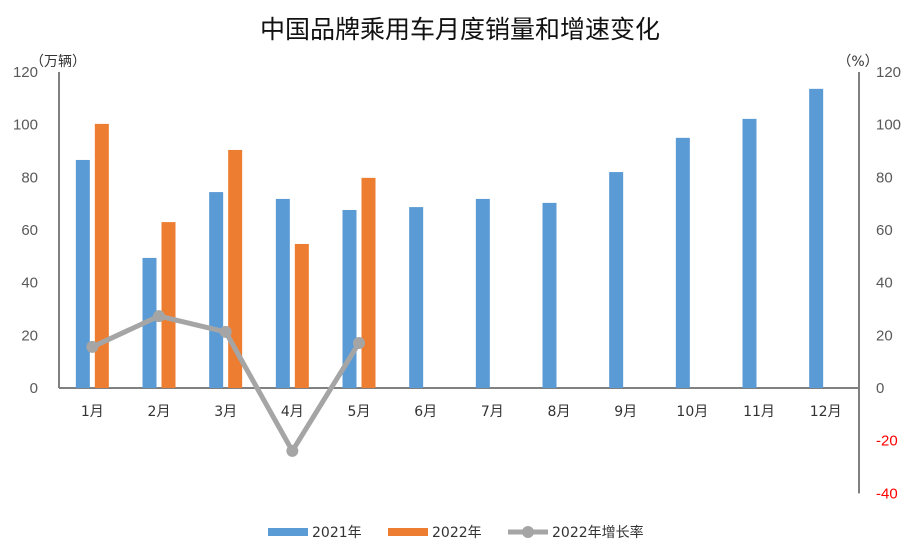  Describe the element at coordinates (25, 125) in the screenshot. I see `left-tick-label: 100` at that location.